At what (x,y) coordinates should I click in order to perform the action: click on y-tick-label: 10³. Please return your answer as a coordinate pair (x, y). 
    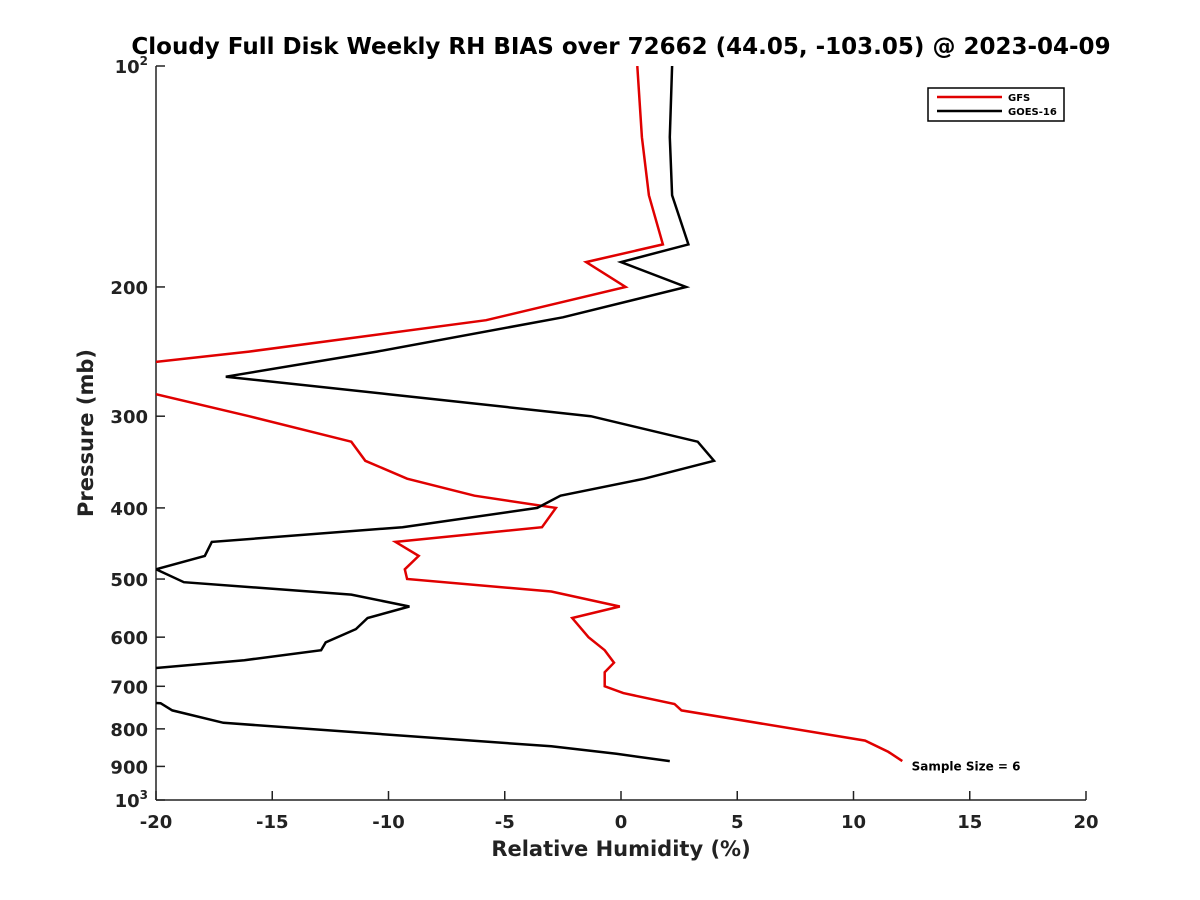
    Looking at the image, I should click on (131, 800).